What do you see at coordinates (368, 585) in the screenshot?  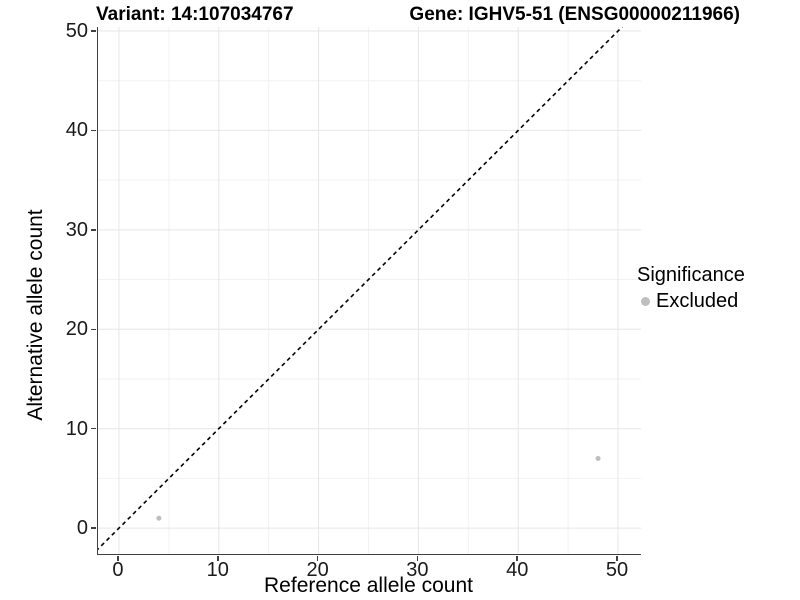 I see `x-axis-title: Reference allele count` at bounding box center [368, 585].